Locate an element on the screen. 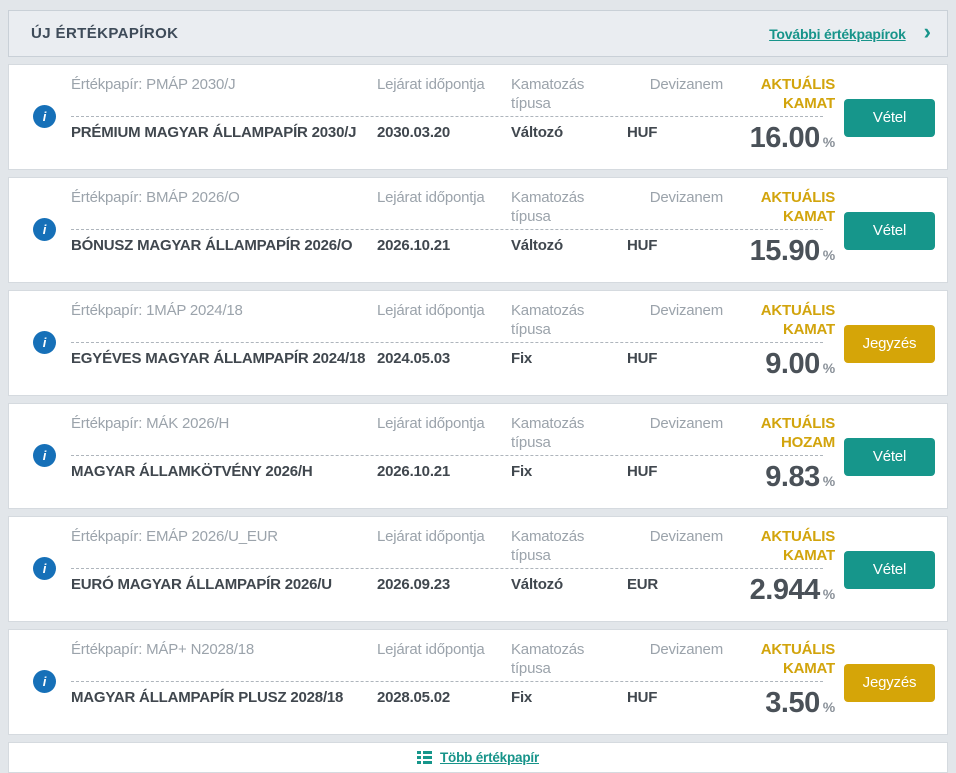  action-column: Jegyzés is located at coordinates (879, 682).